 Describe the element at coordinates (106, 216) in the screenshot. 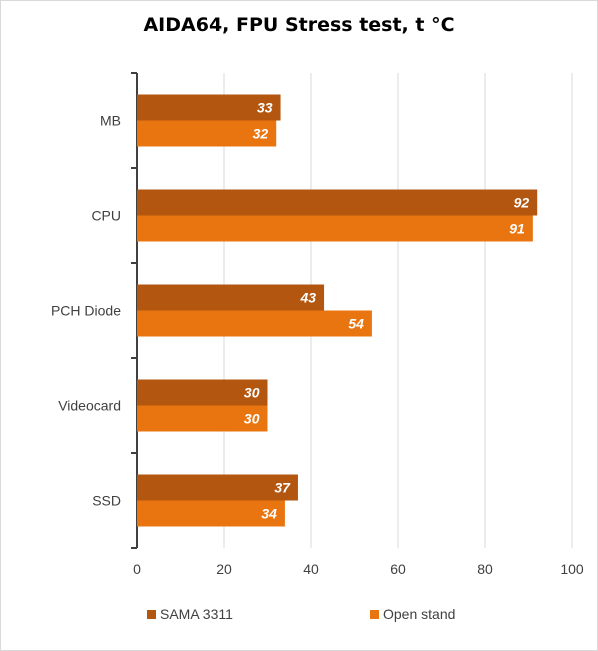

I see `y-category-label: CPU` at that location.